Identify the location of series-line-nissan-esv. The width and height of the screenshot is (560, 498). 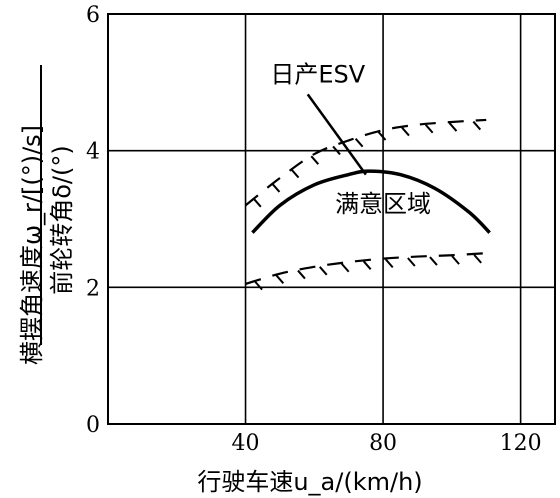
(371, 201).